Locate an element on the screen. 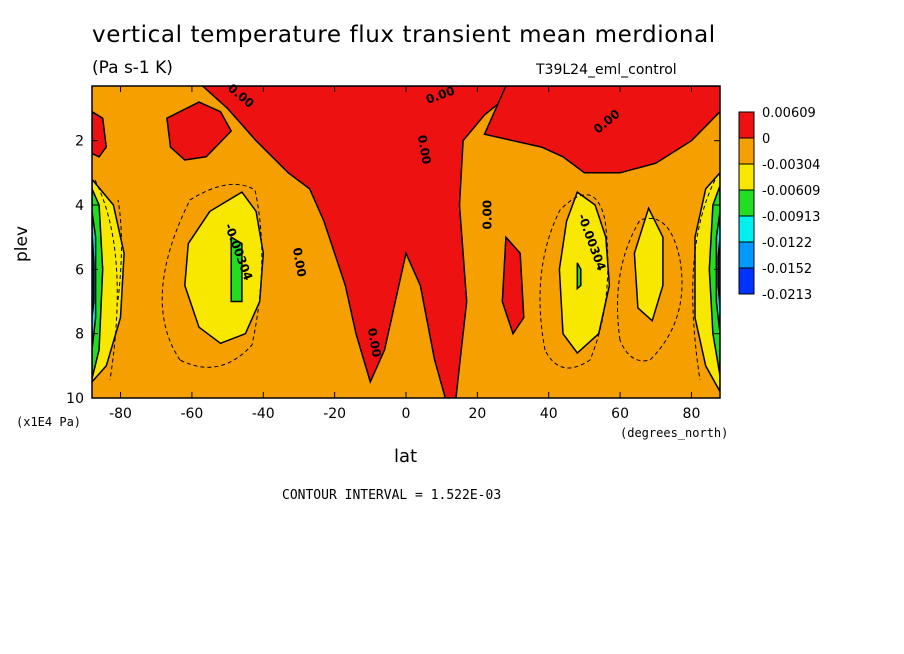 This screenshot has height=654, width=904. y-tick-label: 10 is located at coordinates (75, 399).